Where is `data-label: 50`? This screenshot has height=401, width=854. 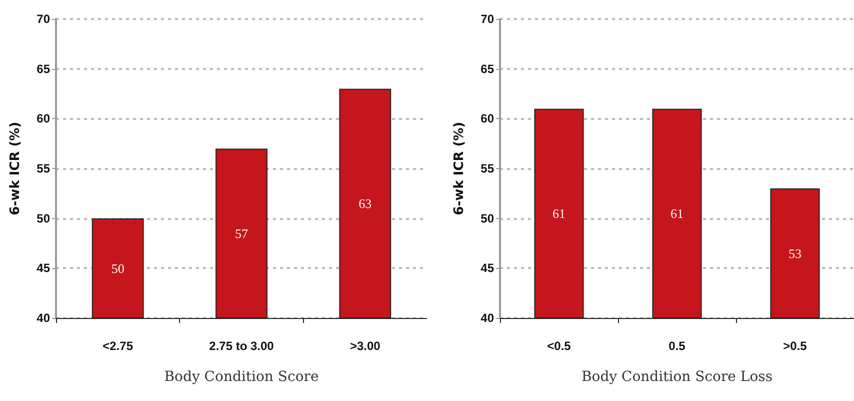
data-label: 50 is located at coordinates (117, 268).